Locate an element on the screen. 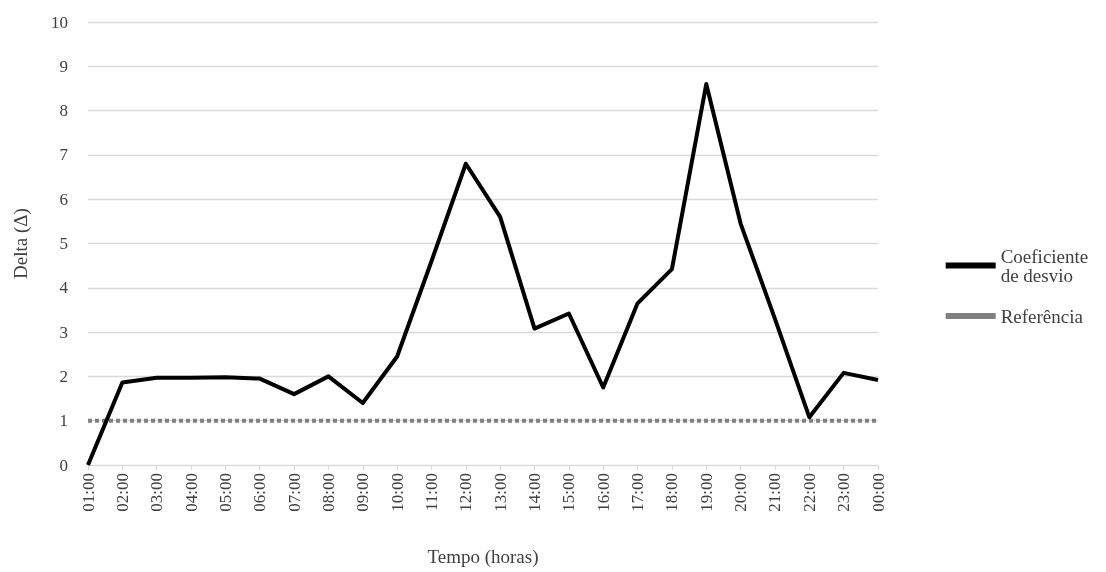 This screenshot has height=572, width=1106. x-tick-label: 16:00 is located at coordinates (603, 492).